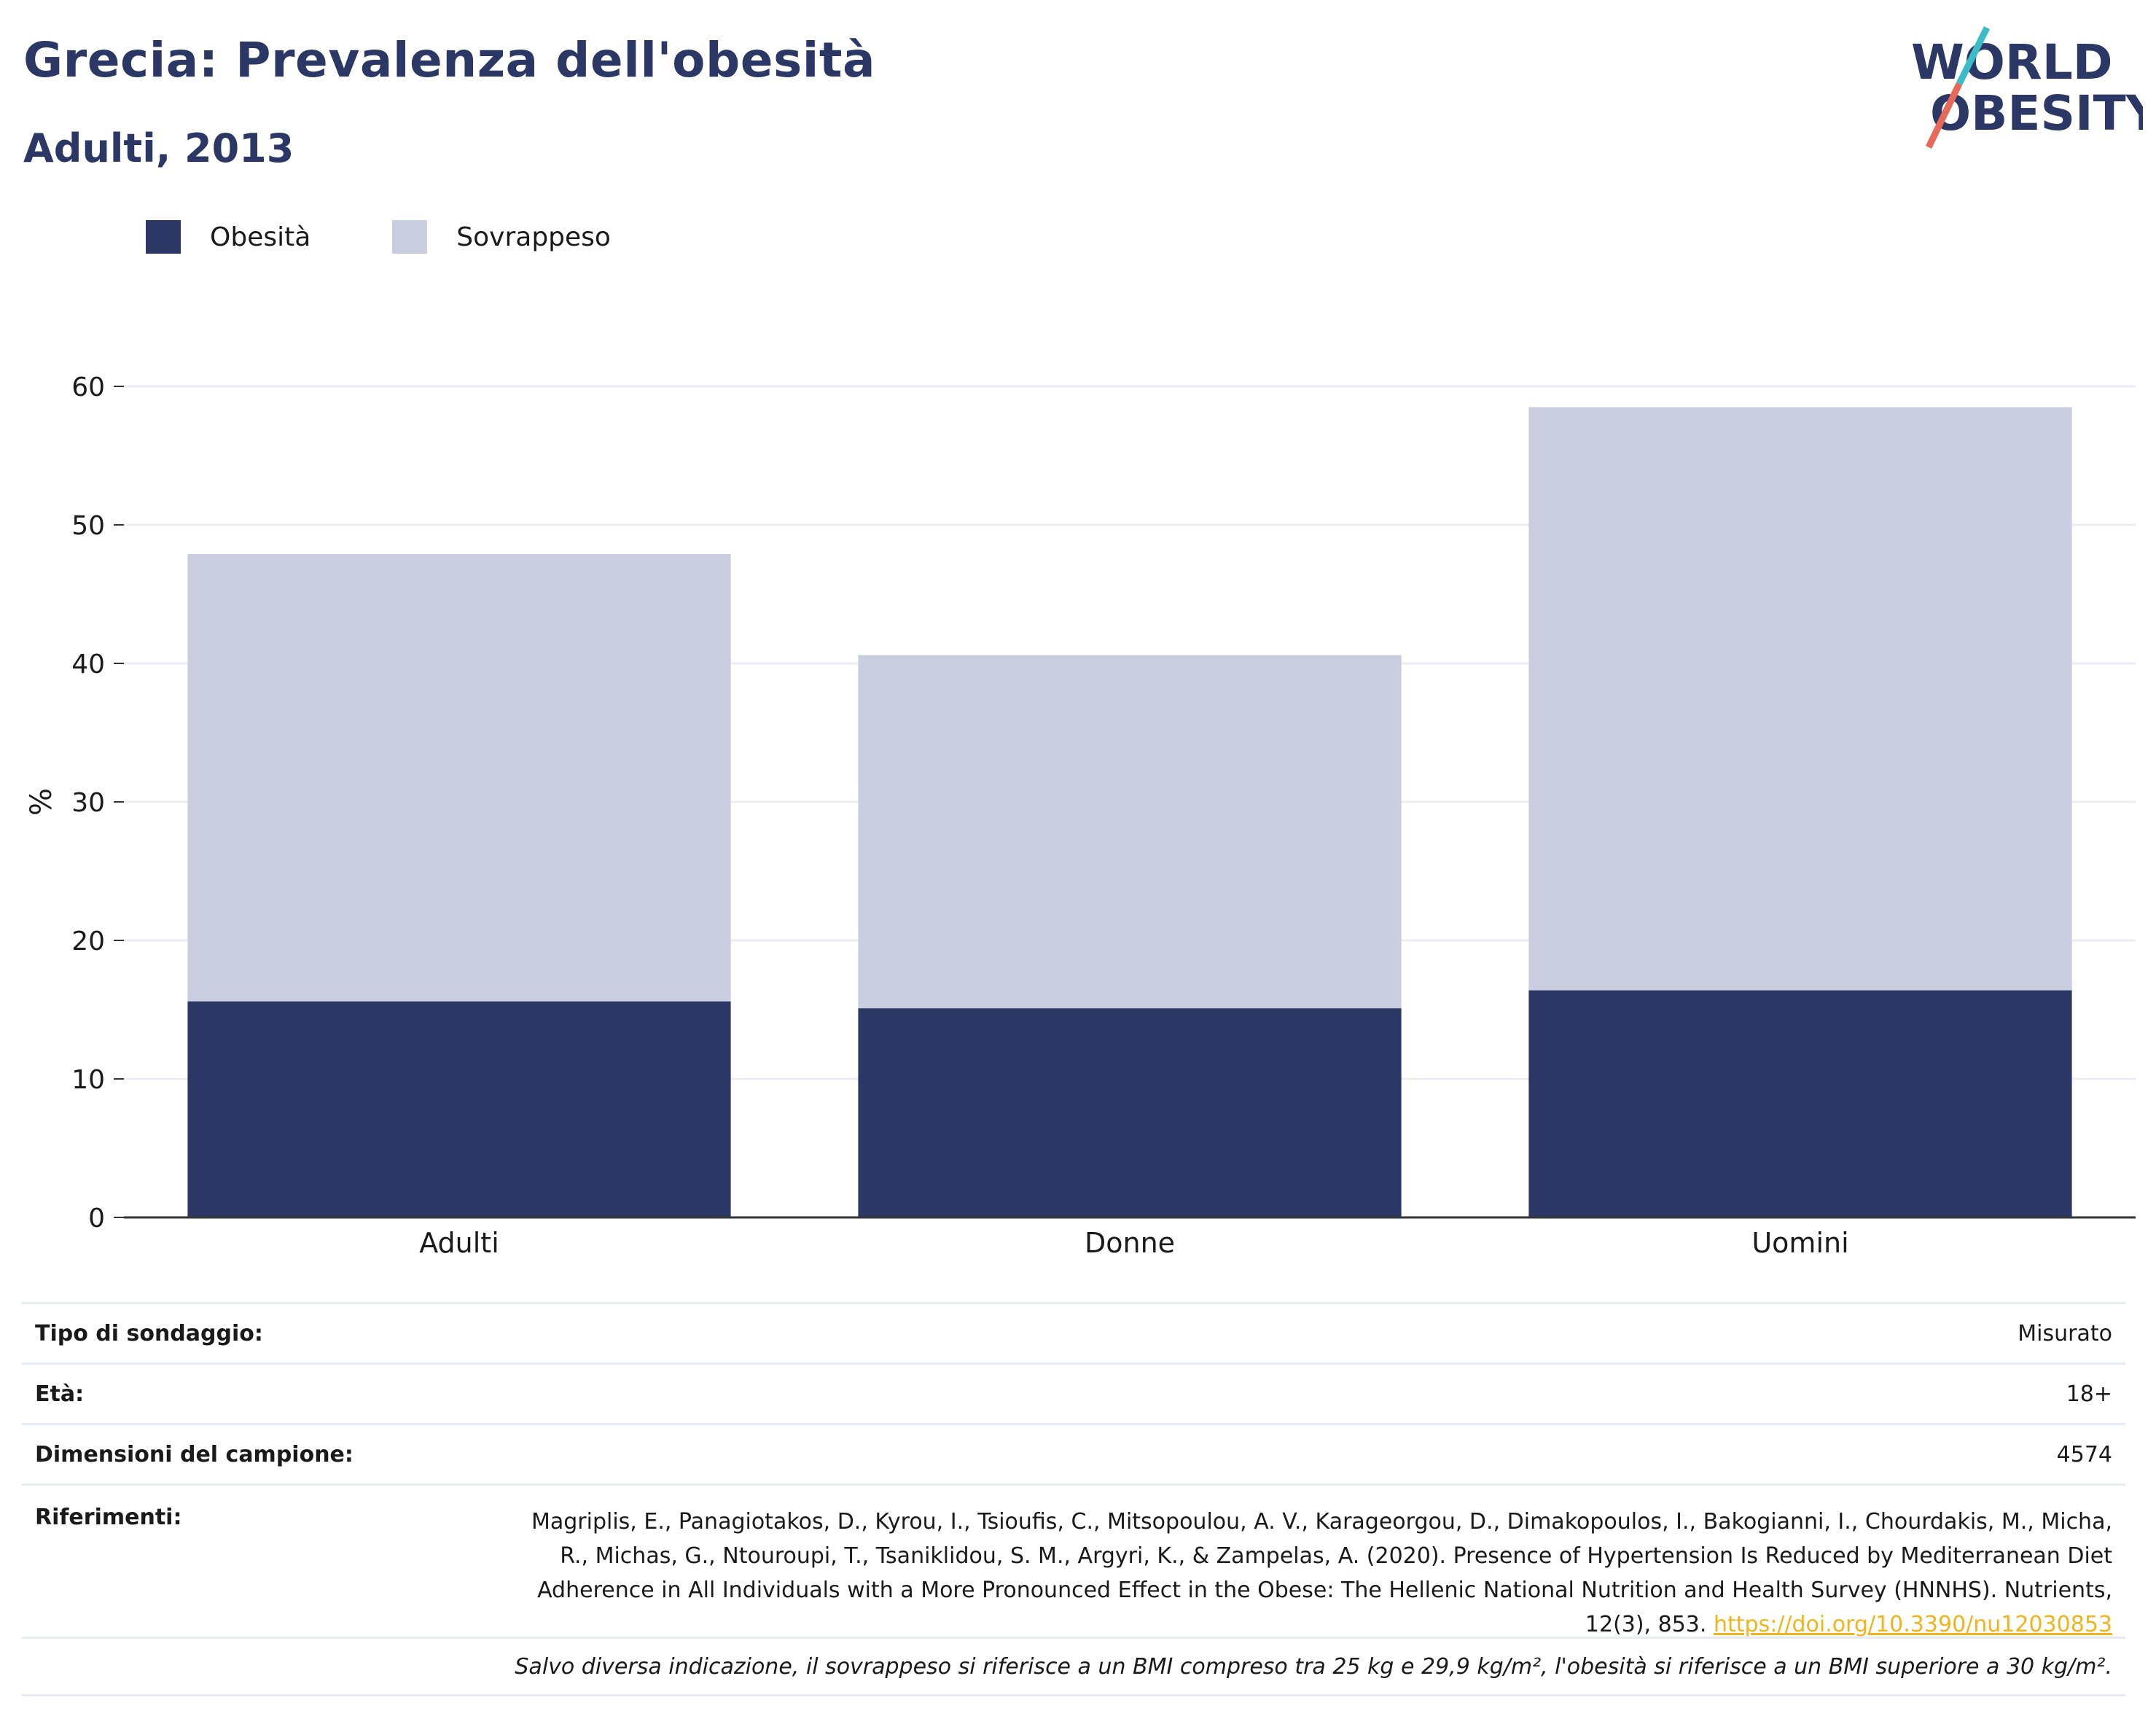  What do you see at coordinates (1073, 1332) in the screenshot?
I see `info-row-survey: Tipo di sondaggio: Misurato` at bounding box center [1073, 1332].